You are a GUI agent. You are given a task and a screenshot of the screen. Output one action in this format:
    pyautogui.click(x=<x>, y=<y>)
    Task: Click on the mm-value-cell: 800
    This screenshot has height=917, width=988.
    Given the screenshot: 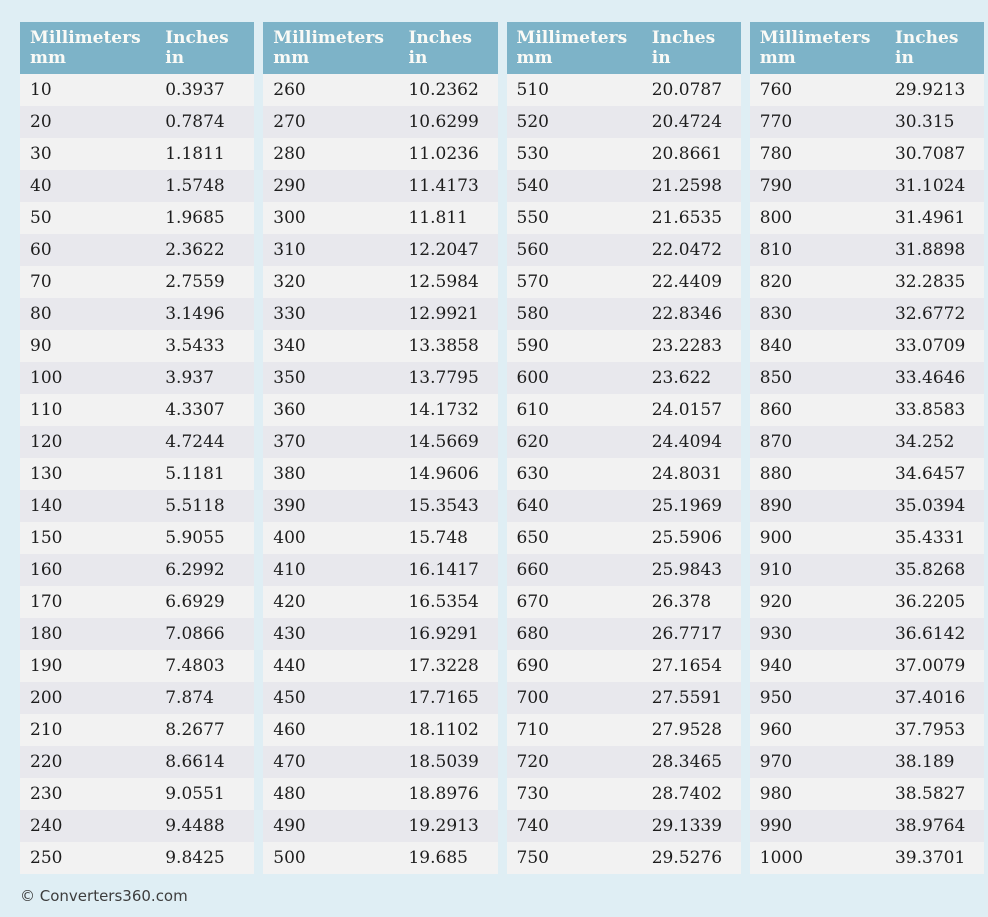 What is the action you would take?
    pyautogui.click(x=776, y=218)
    